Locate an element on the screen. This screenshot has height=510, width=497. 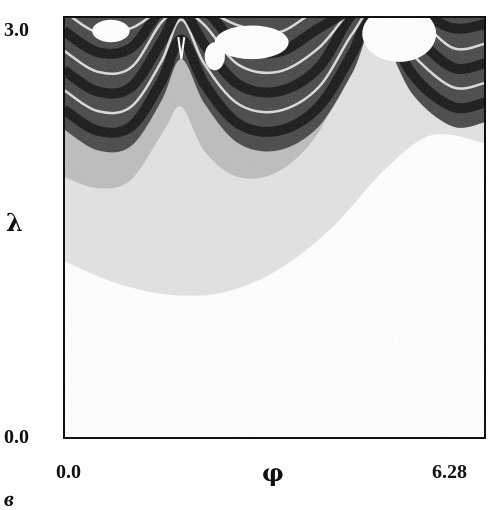
x-tick-label-start: 0.0 is located at coordinates (68, 472).